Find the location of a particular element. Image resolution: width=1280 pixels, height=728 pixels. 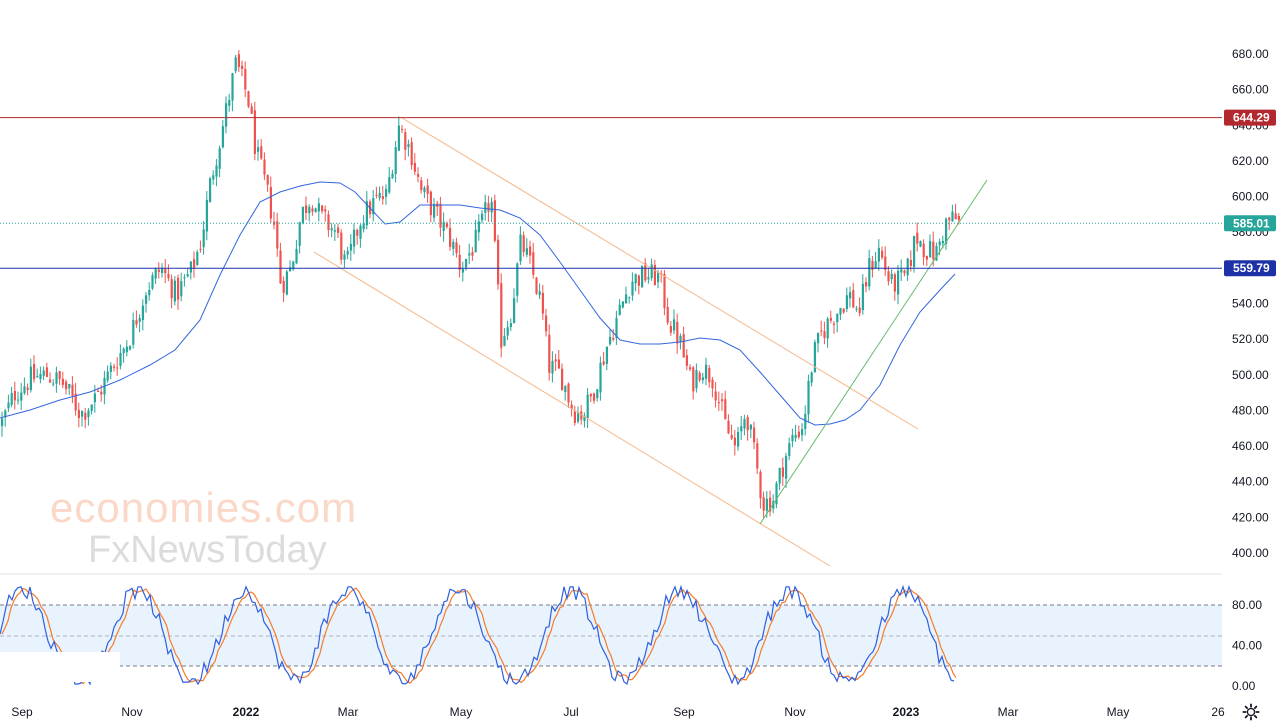

time-axis: Sep Nov 2022 Mar May Jul Sep Nov 2023 Mar May 26 is located at coordinates (618, 712).